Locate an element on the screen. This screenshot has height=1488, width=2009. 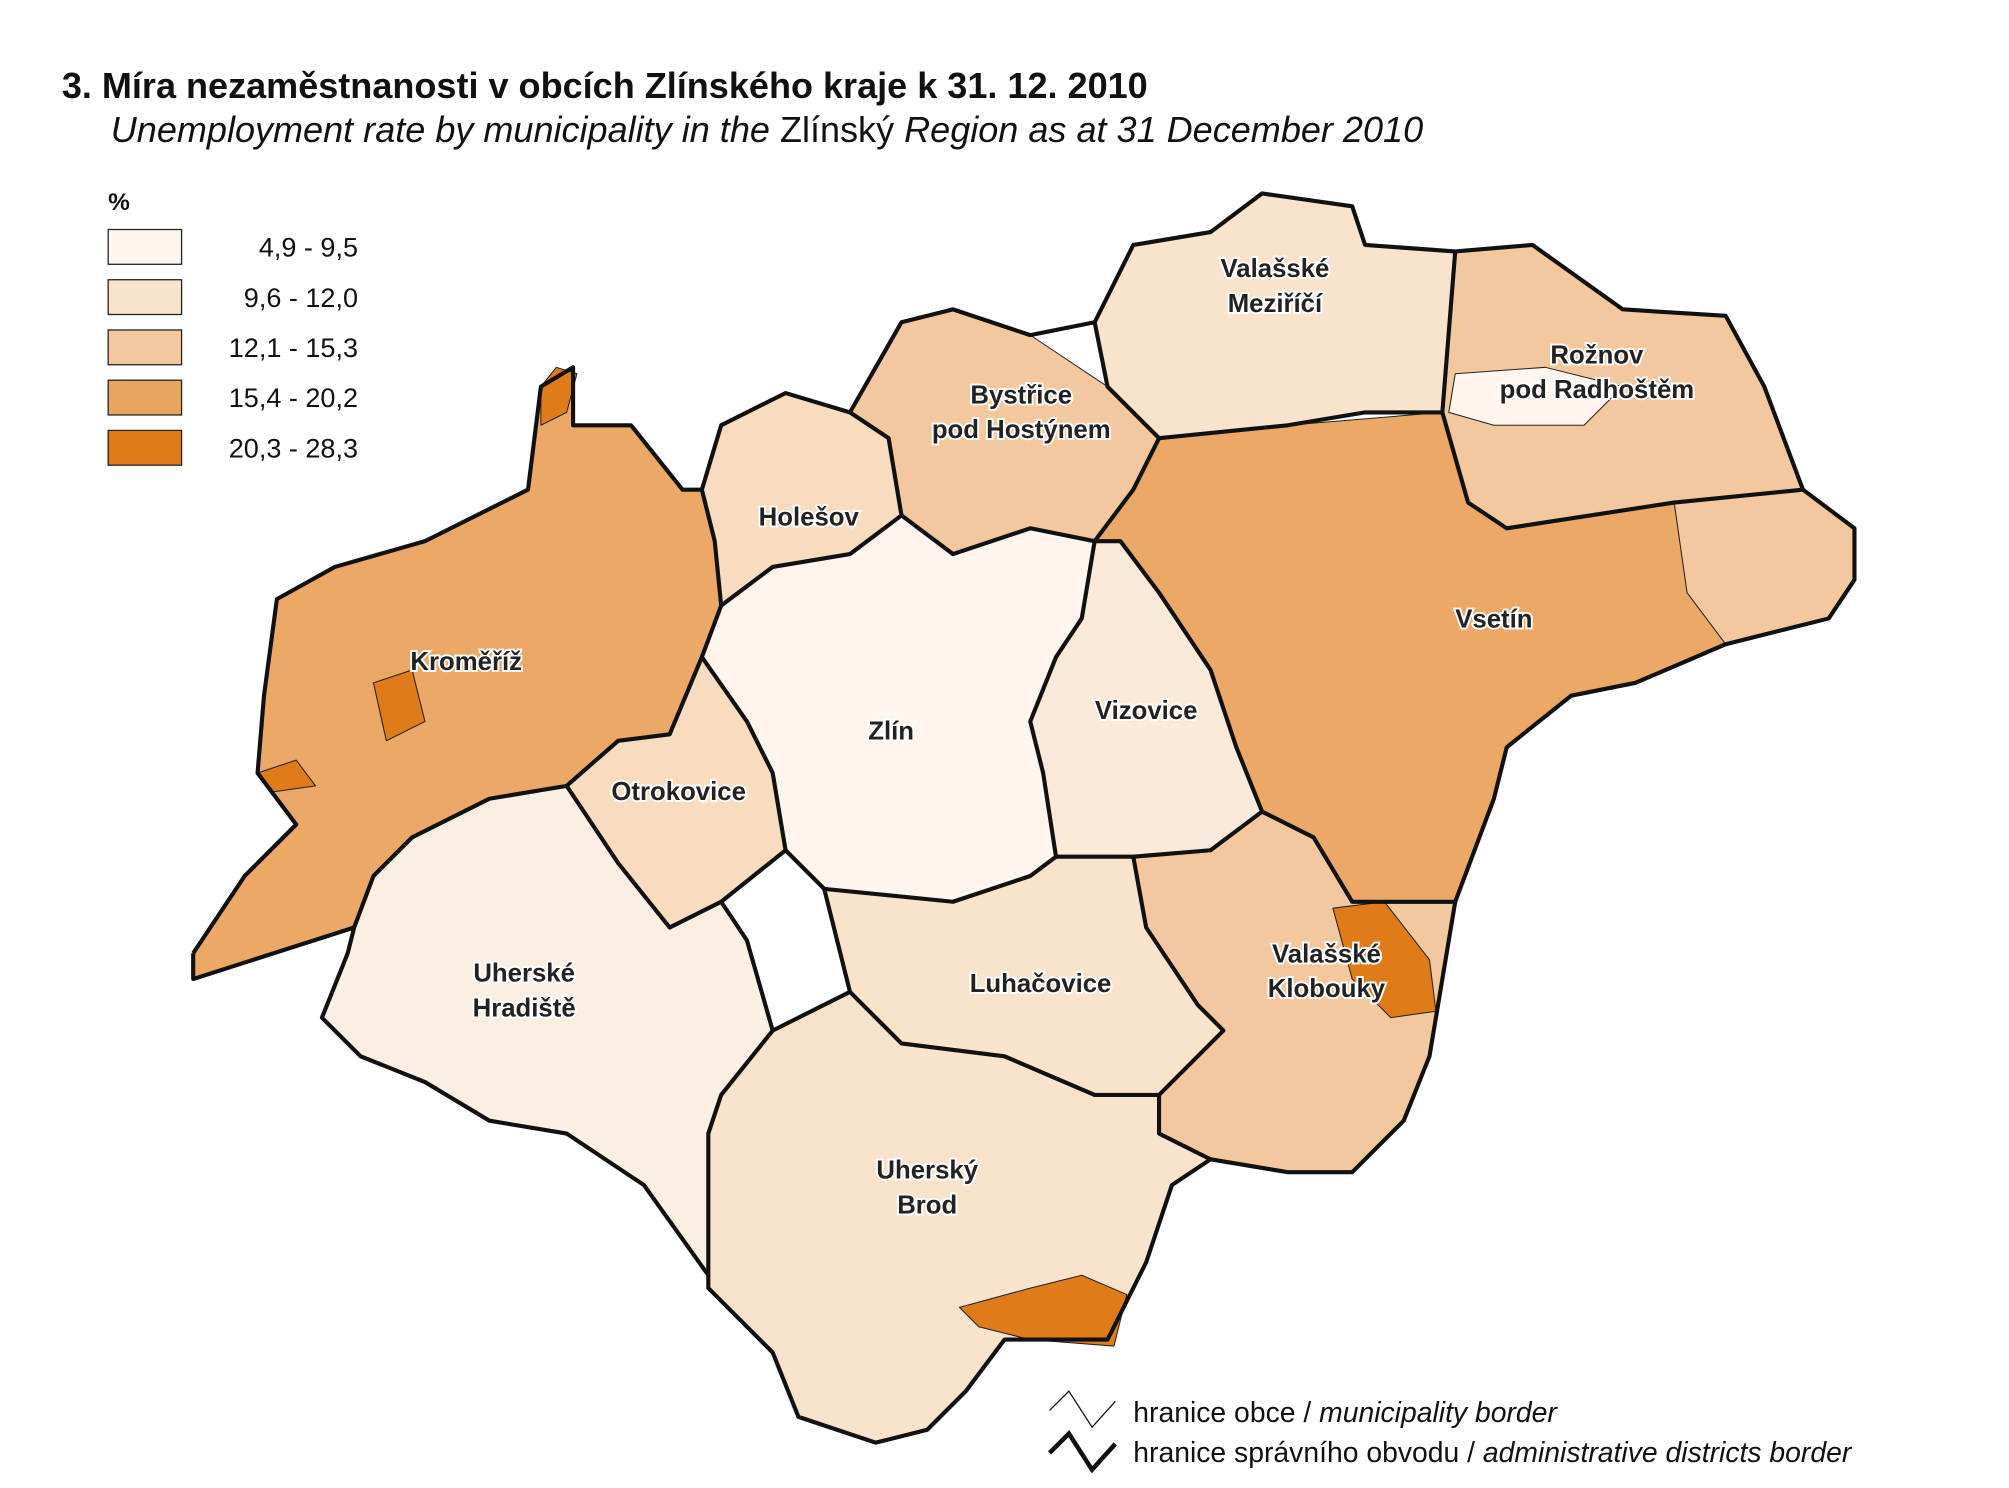
district-label: Uherské is located at coordinates (524, 974).